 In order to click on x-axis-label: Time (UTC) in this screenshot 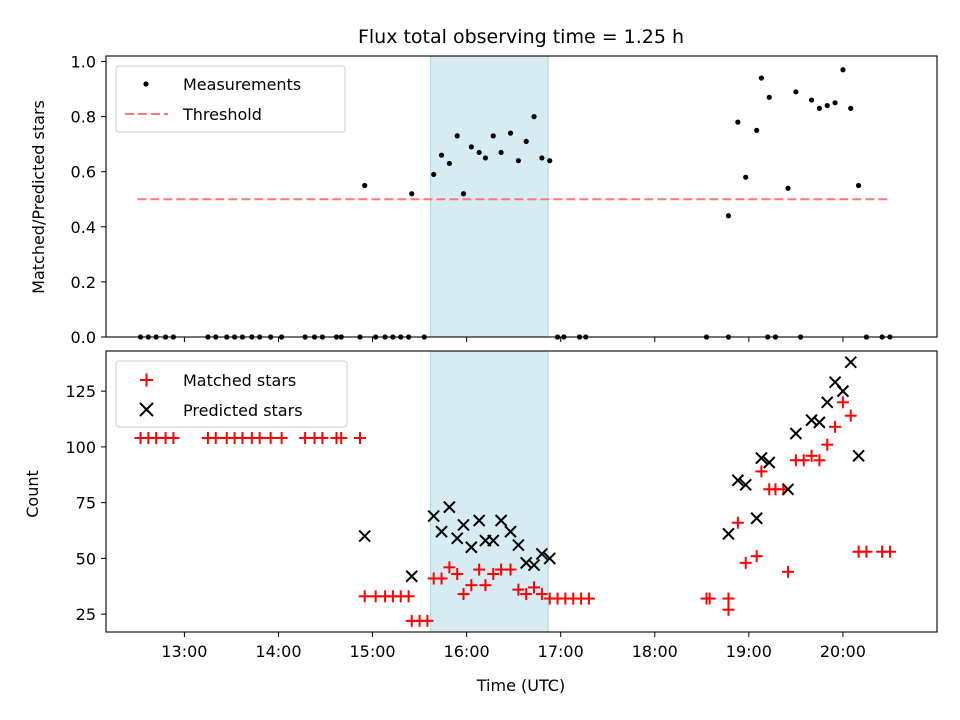, I will do `click(520, 685)`.